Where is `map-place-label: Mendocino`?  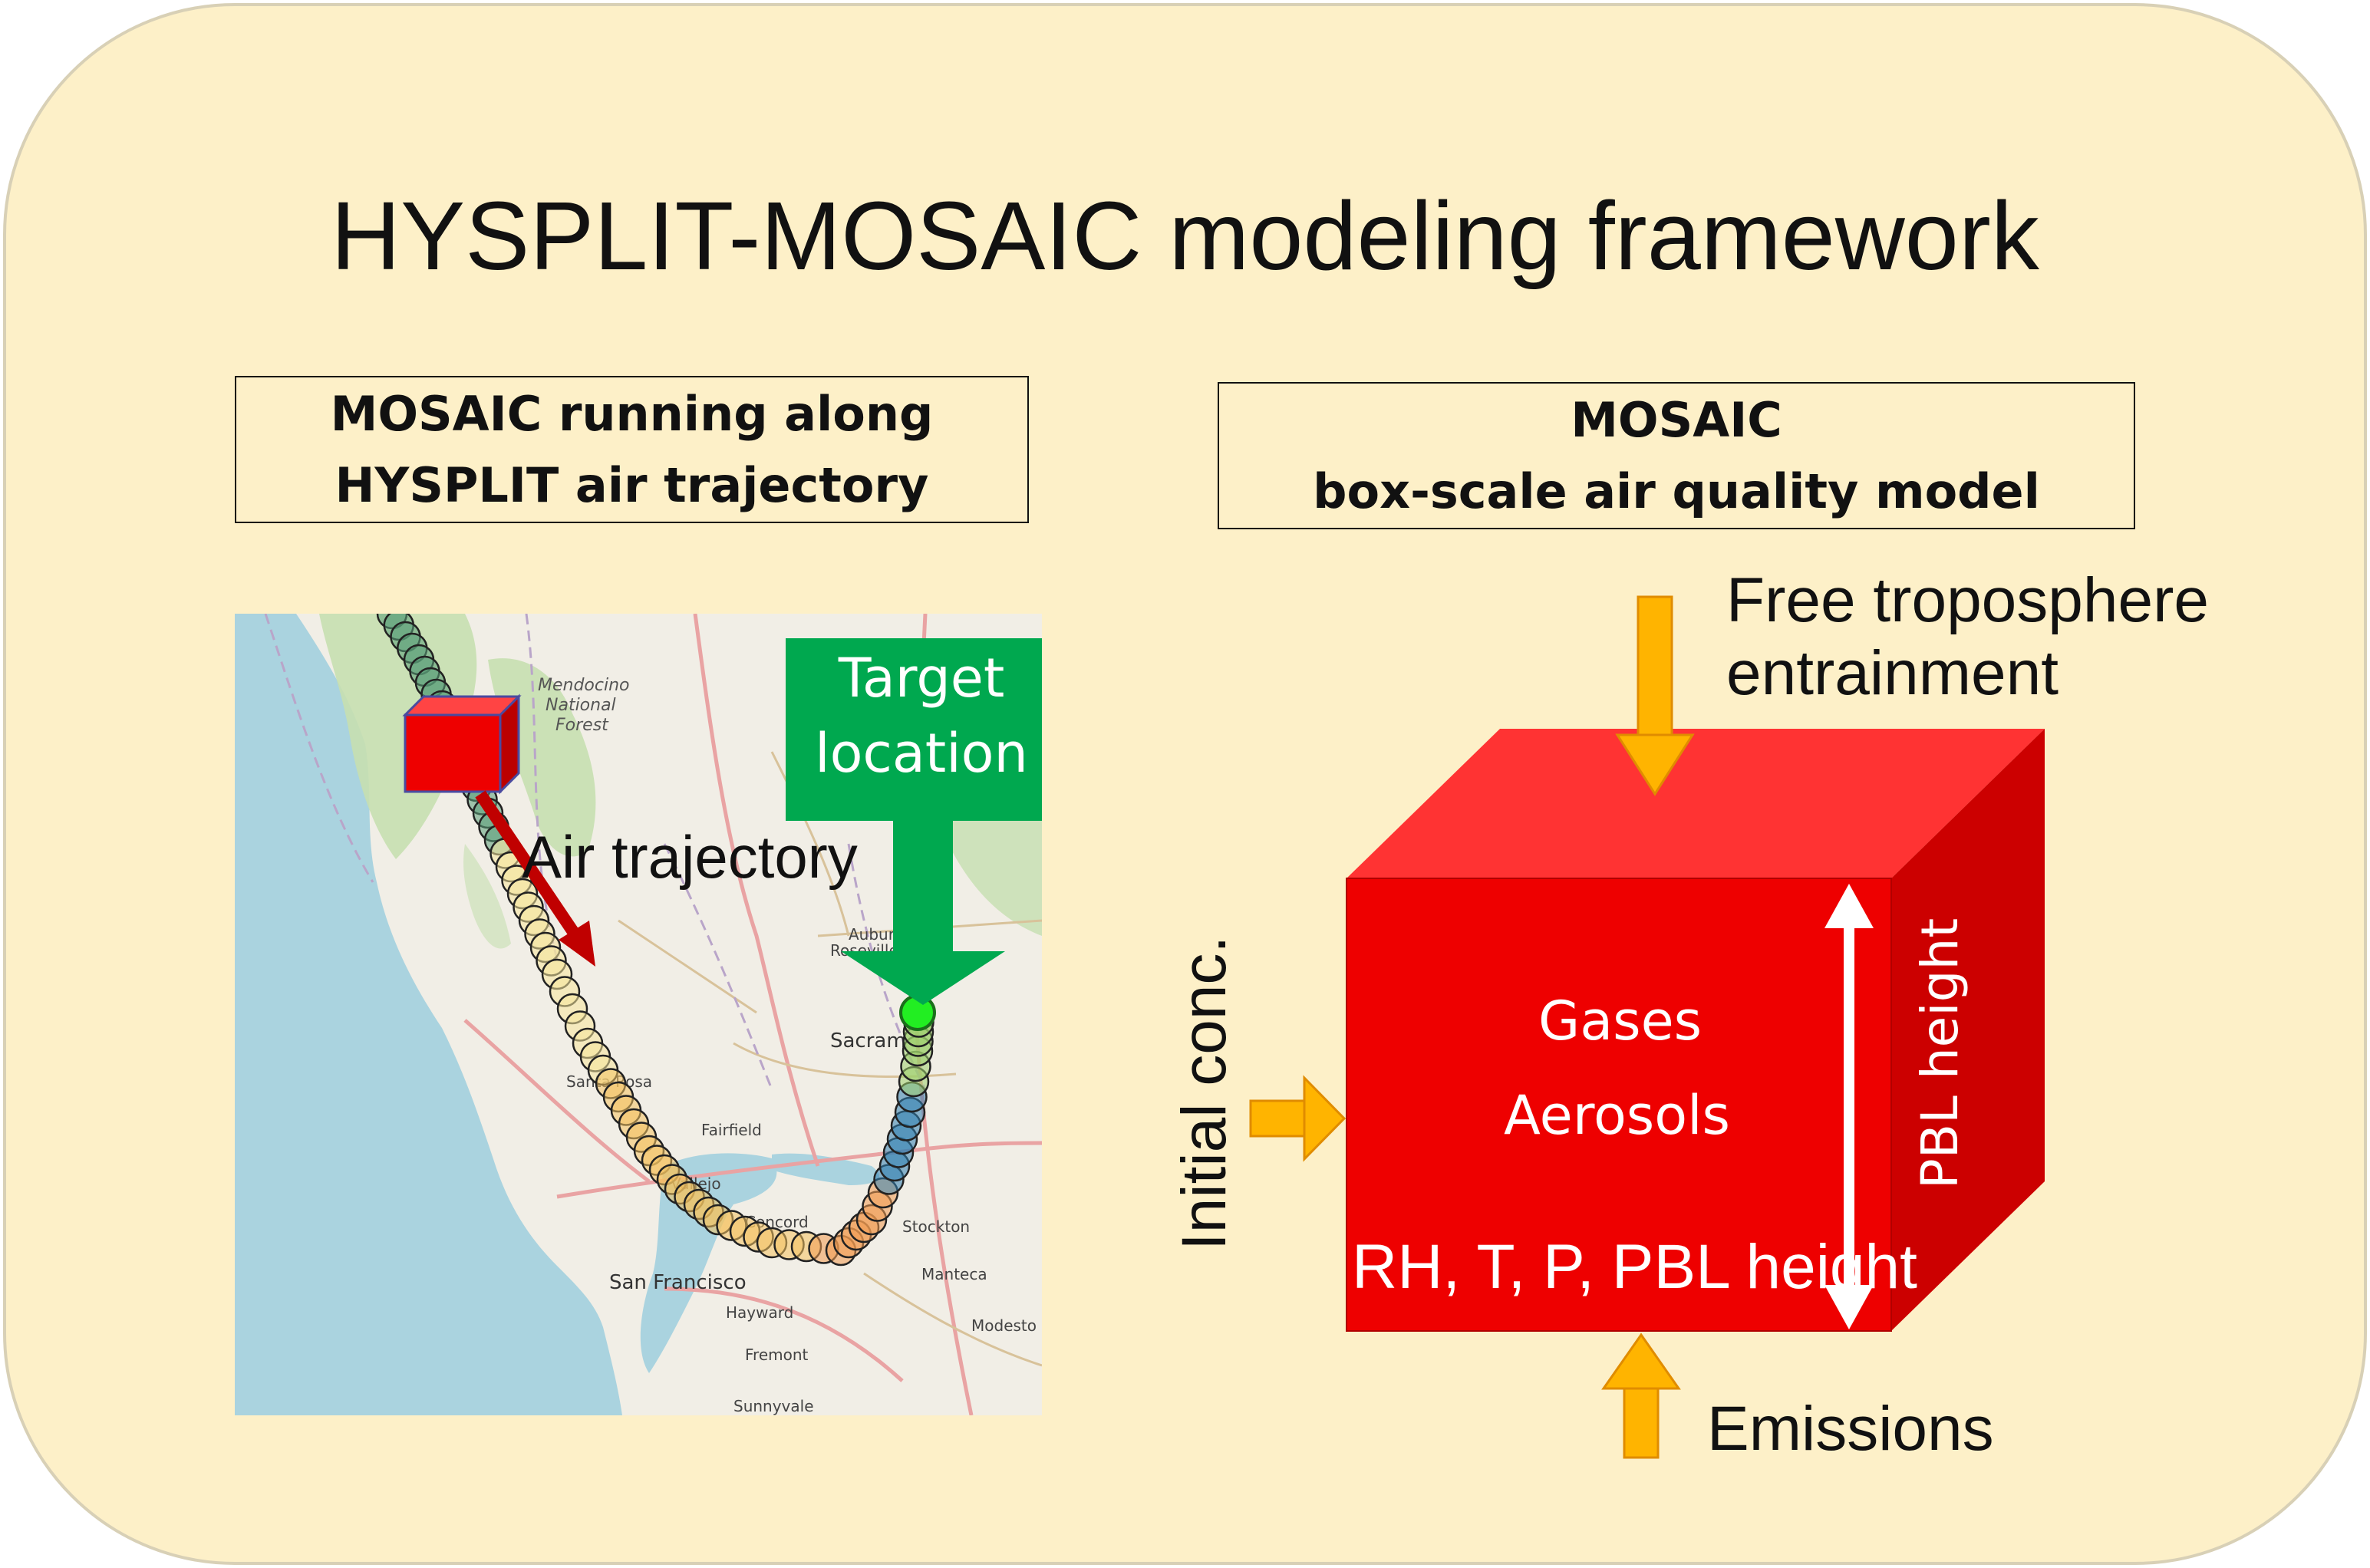
map-place-label: Mendocino is located at coordinates (584, 685).